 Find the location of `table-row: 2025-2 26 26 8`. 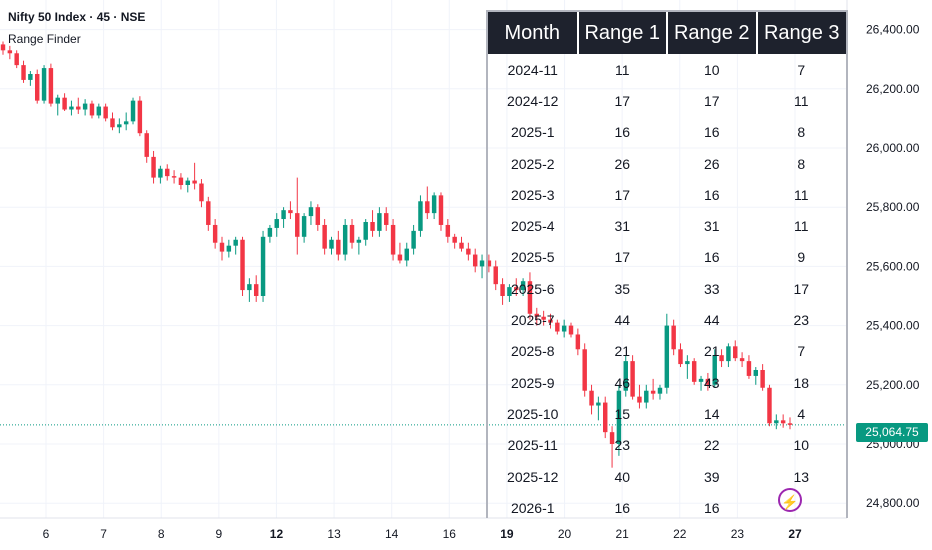

table-row: 2025-2 26 26 8 is located at coordinates (667, 163).